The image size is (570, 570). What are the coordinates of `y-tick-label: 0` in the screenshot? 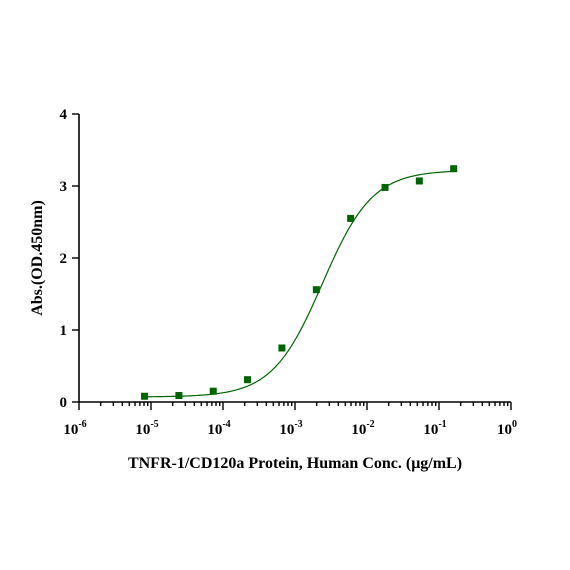 It's located at (64, 403).